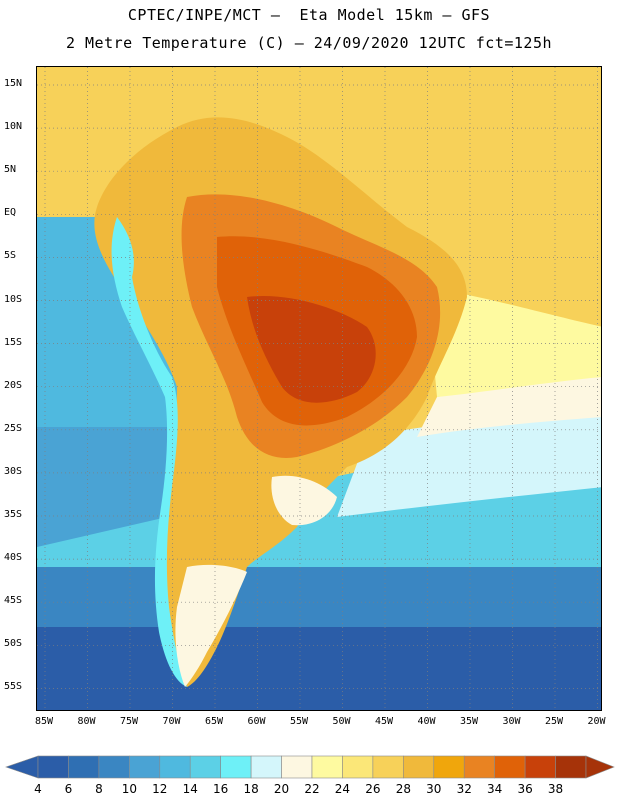 This screenshot has height=800, width=618. I want to click on latitude-label: 45S, so click(13, 601).